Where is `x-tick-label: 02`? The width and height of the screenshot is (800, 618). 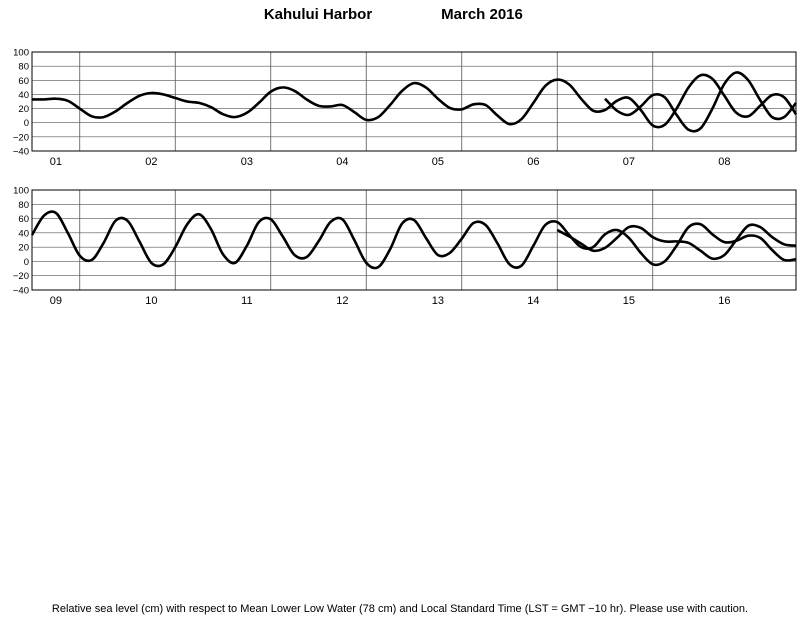 x-tick-label: 02 is located at coordinates (151, 162).